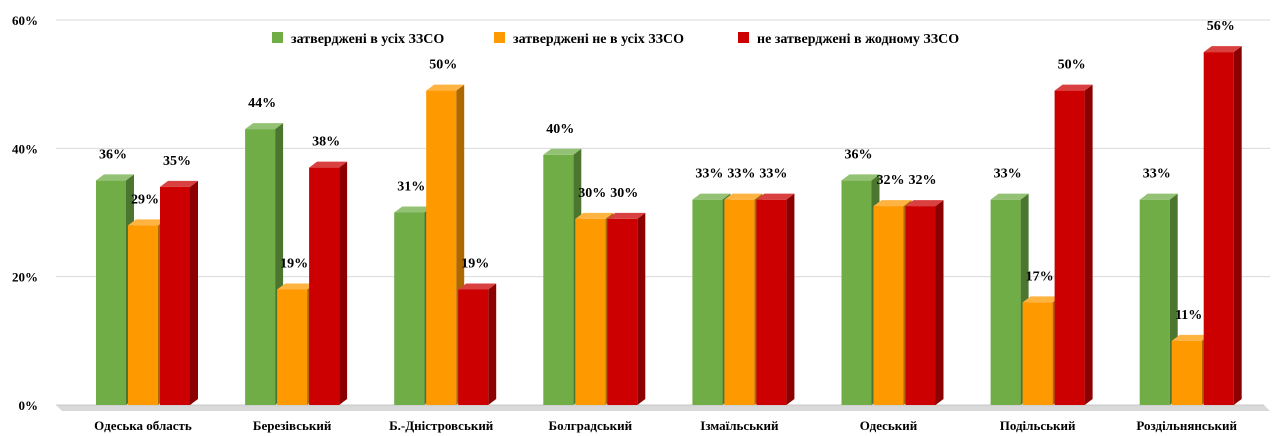 Image resolution: width=1280 pixels, height=436 pixels. I want to click on data-label: 11%, so click(1188, 315).